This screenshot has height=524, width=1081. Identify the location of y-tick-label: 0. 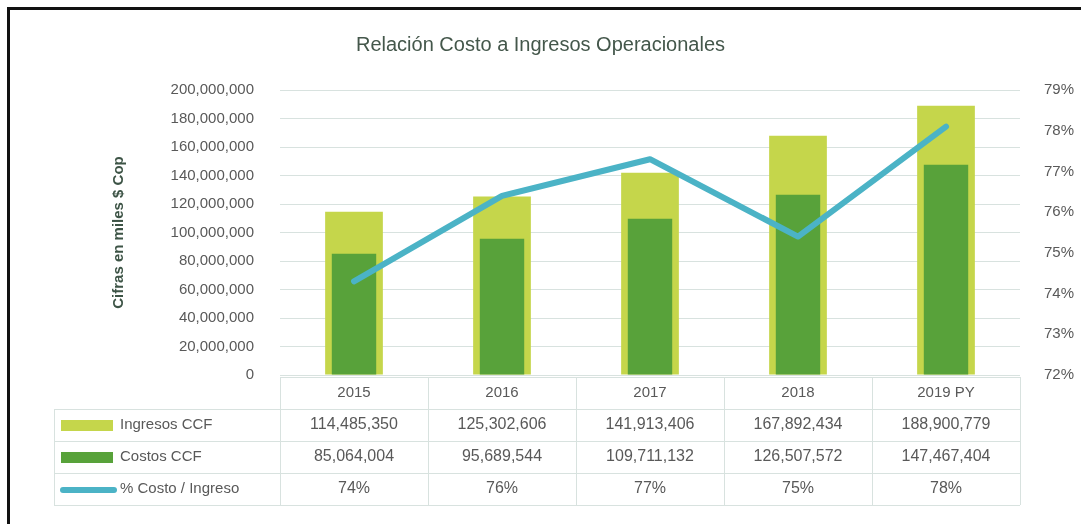
(249, 374).